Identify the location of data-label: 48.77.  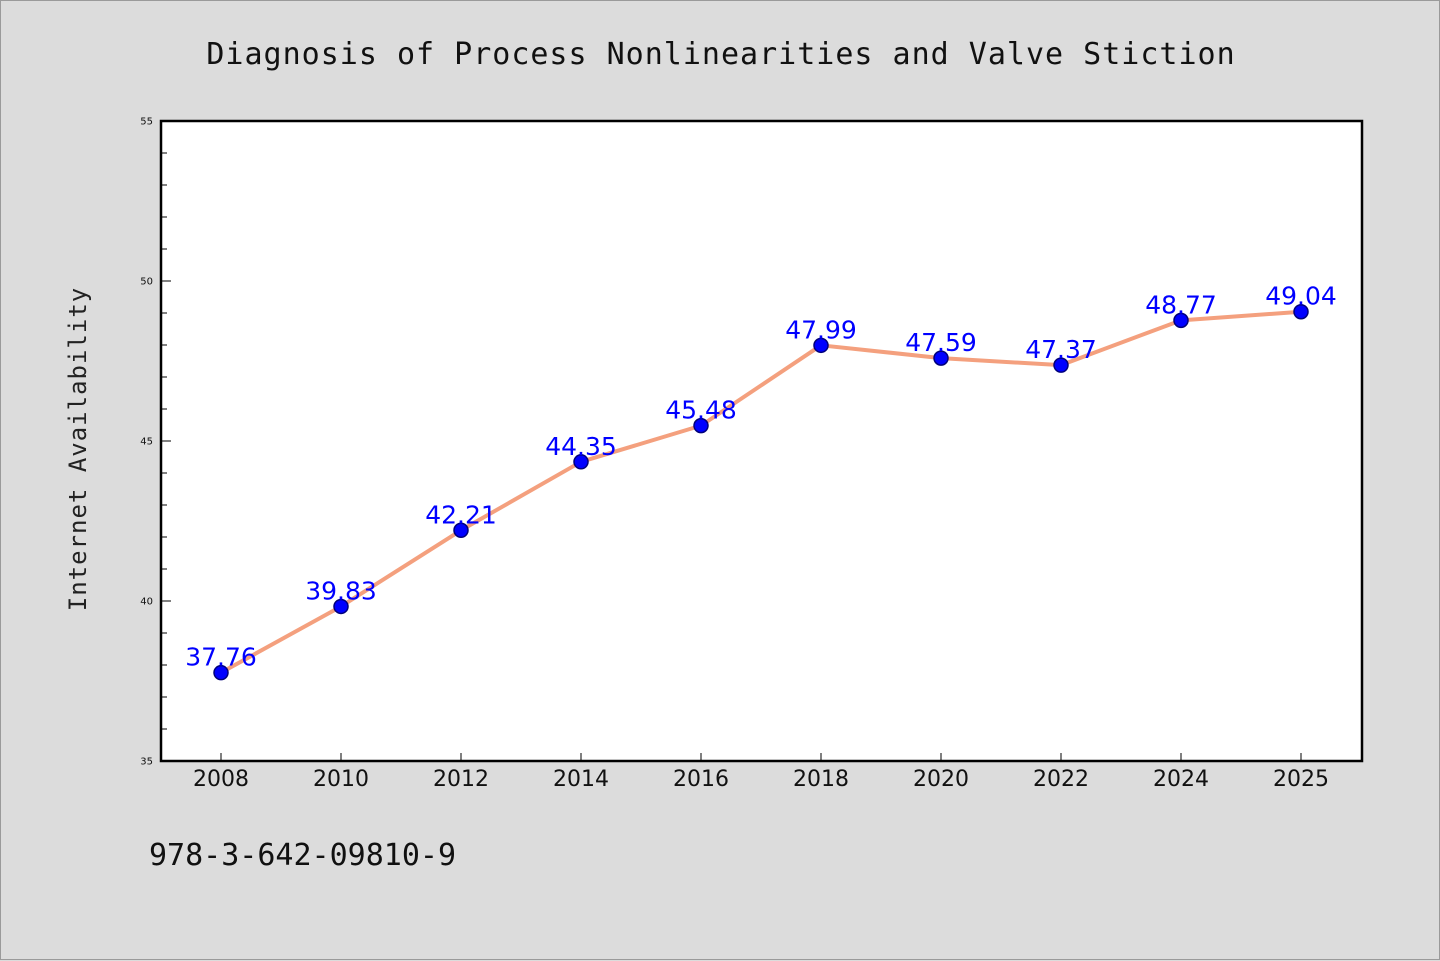
(1181, 304).